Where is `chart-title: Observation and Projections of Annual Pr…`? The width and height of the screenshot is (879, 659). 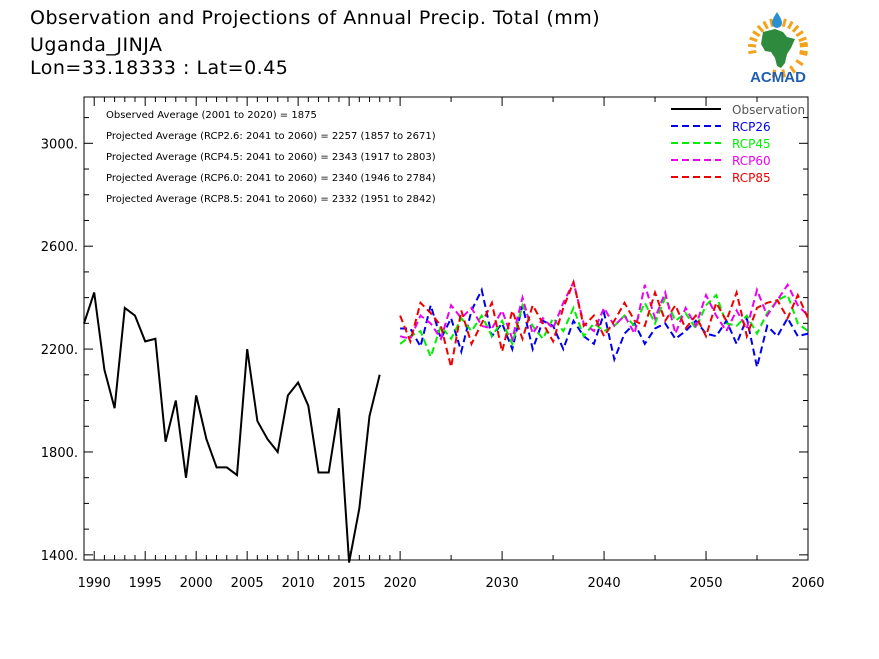 chart-title: Observation and Projections of Annual Pr… is located at coordinates (315, 18).